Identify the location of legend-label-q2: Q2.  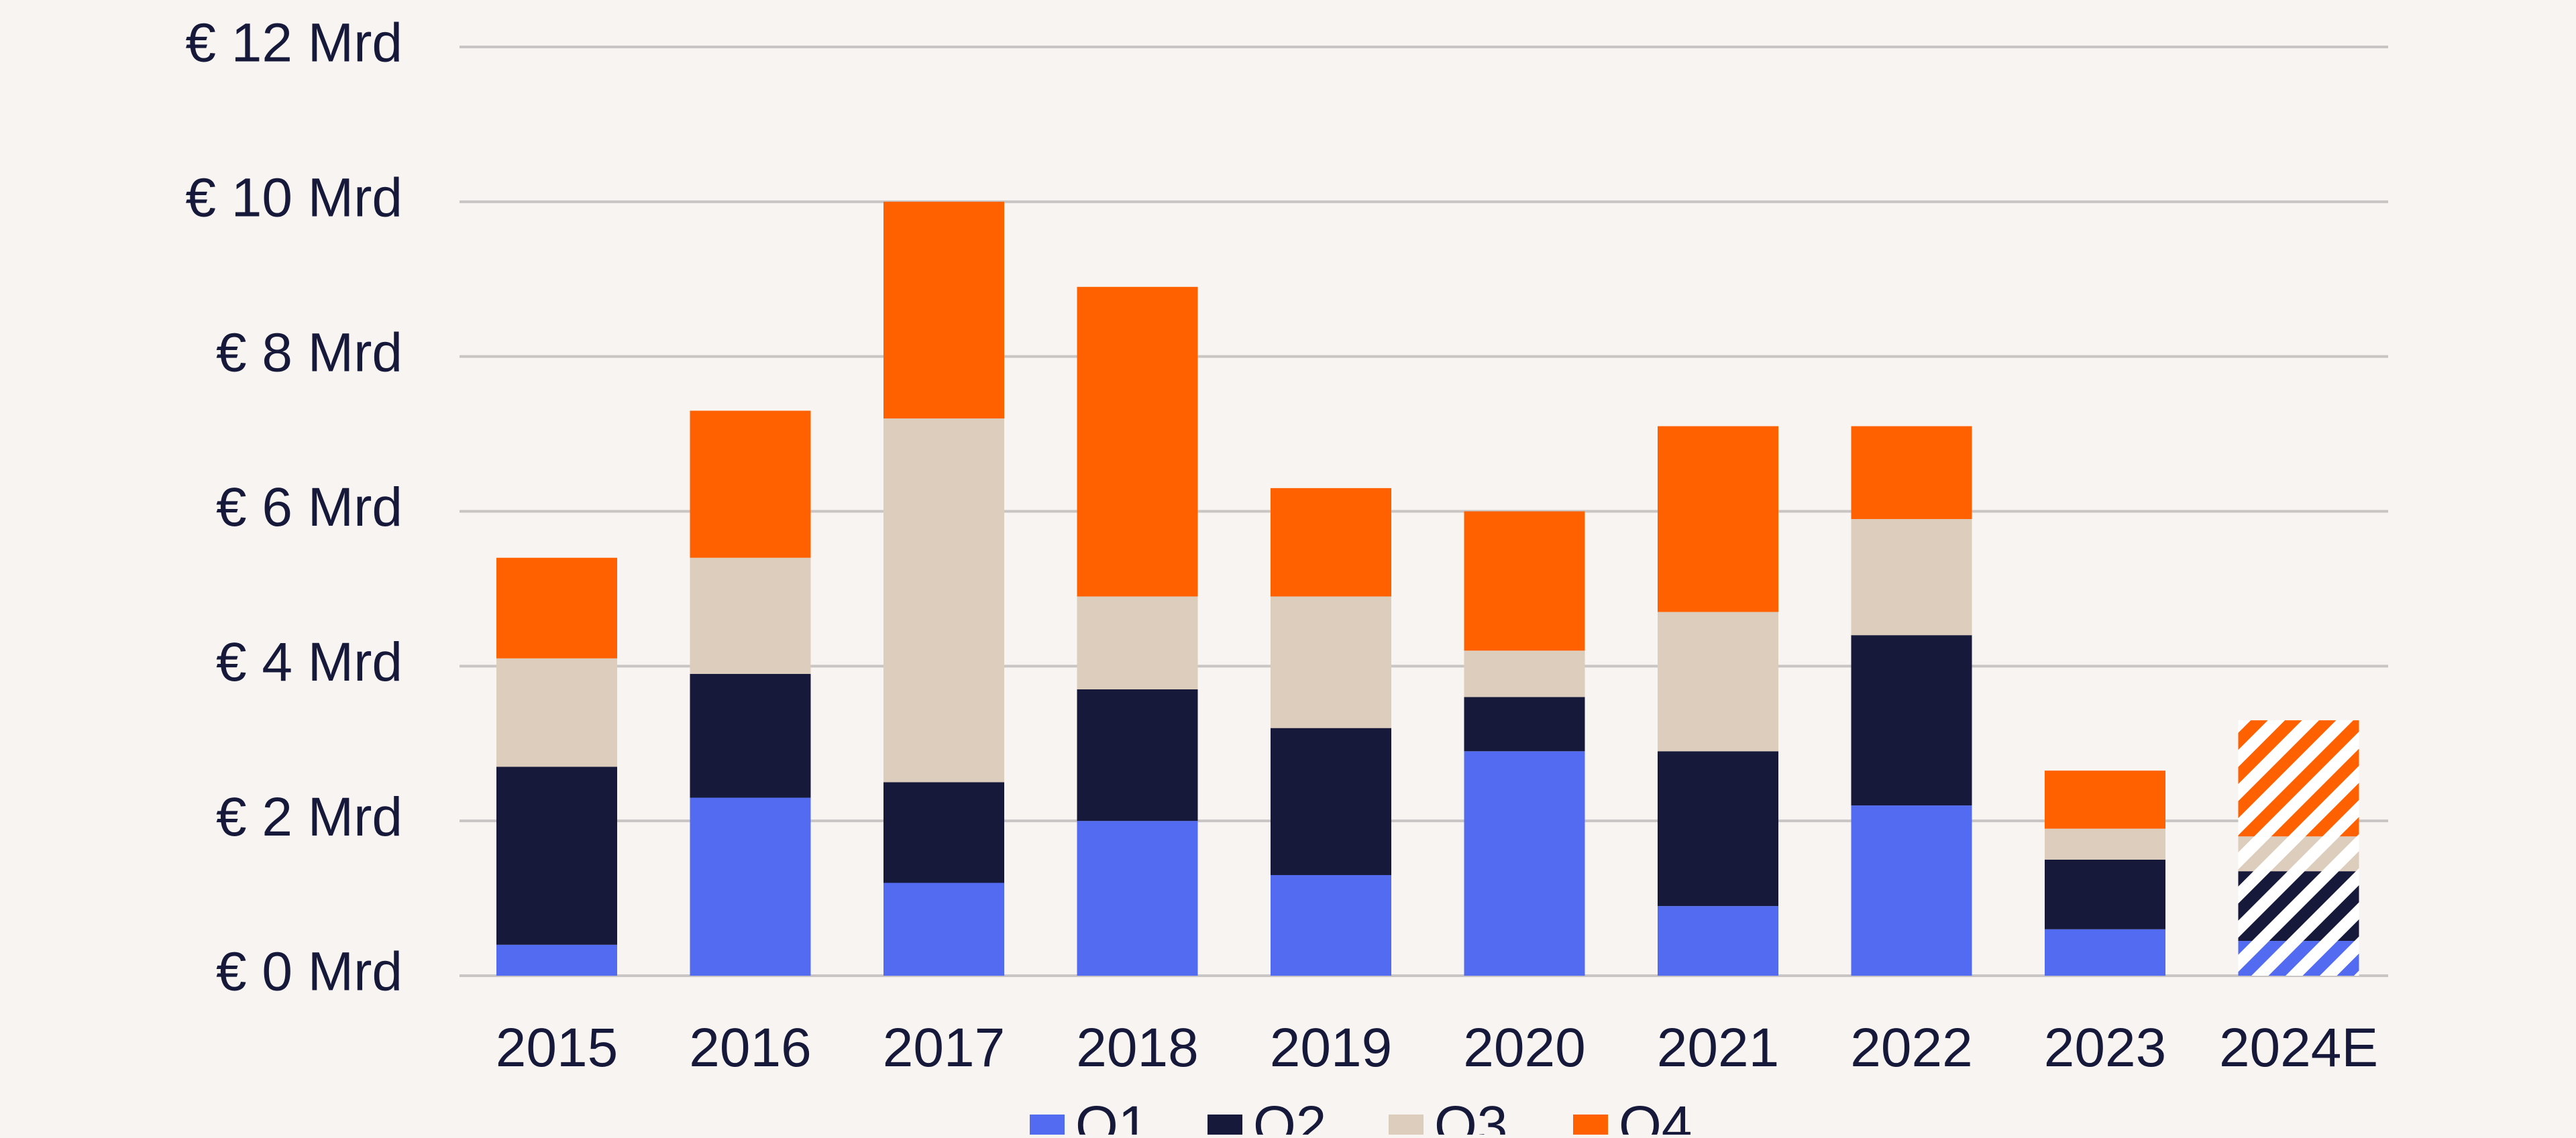
(1289, 1115).